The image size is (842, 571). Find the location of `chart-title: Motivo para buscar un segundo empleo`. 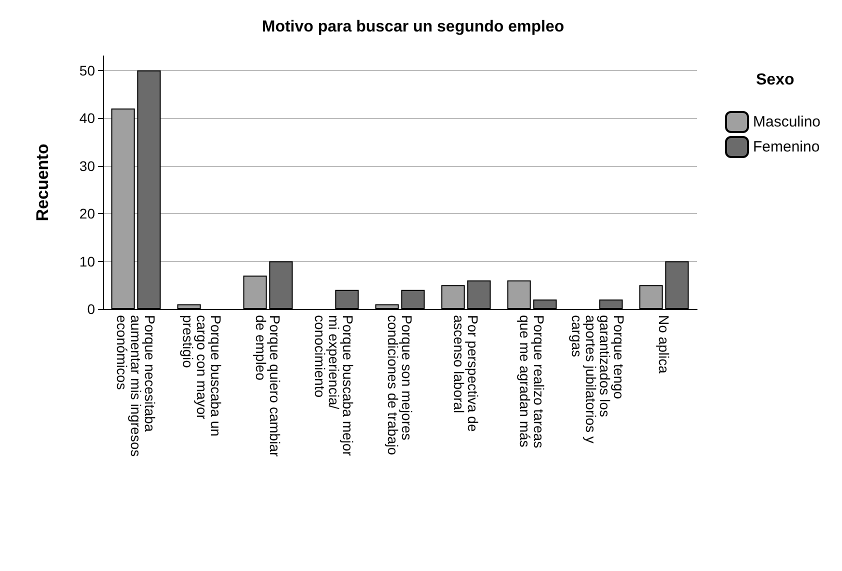

chart-title: Motivo para buscar un segundo empleo is located at coordinates (413, 27).